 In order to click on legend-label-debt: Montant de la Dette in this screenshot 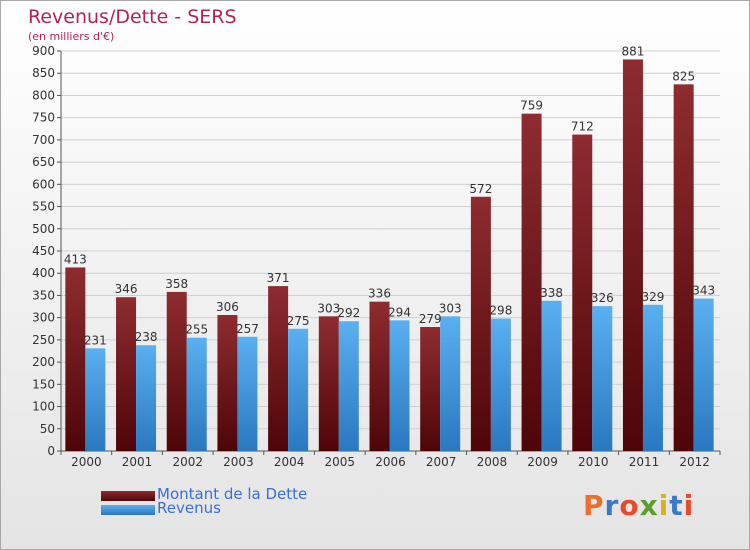, I will do `click(232, 494)`.